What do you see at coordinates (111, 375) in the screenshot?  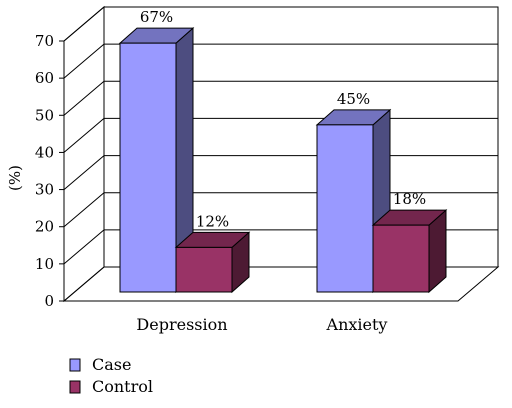 I see `legend: Case Control` at bounding box center [111, 375].